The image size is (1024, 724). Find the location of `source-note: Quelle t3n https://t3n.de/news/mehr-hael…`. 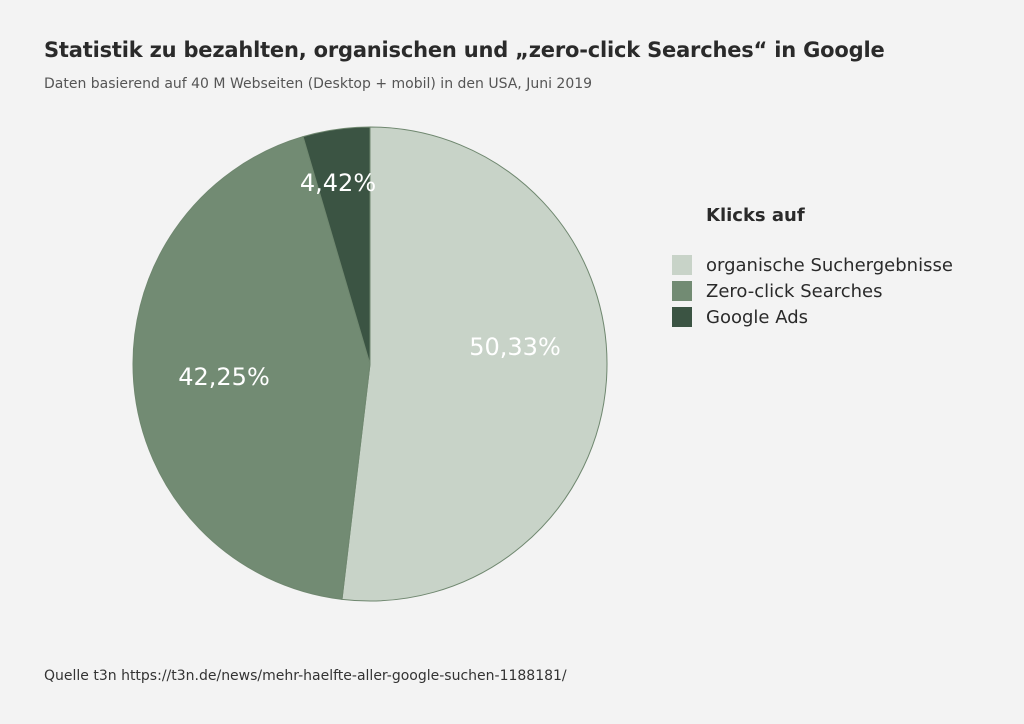

source-note: Quelle t3n https://t3n.de/news/mehr-hael… is located at coordinates (305, 676).